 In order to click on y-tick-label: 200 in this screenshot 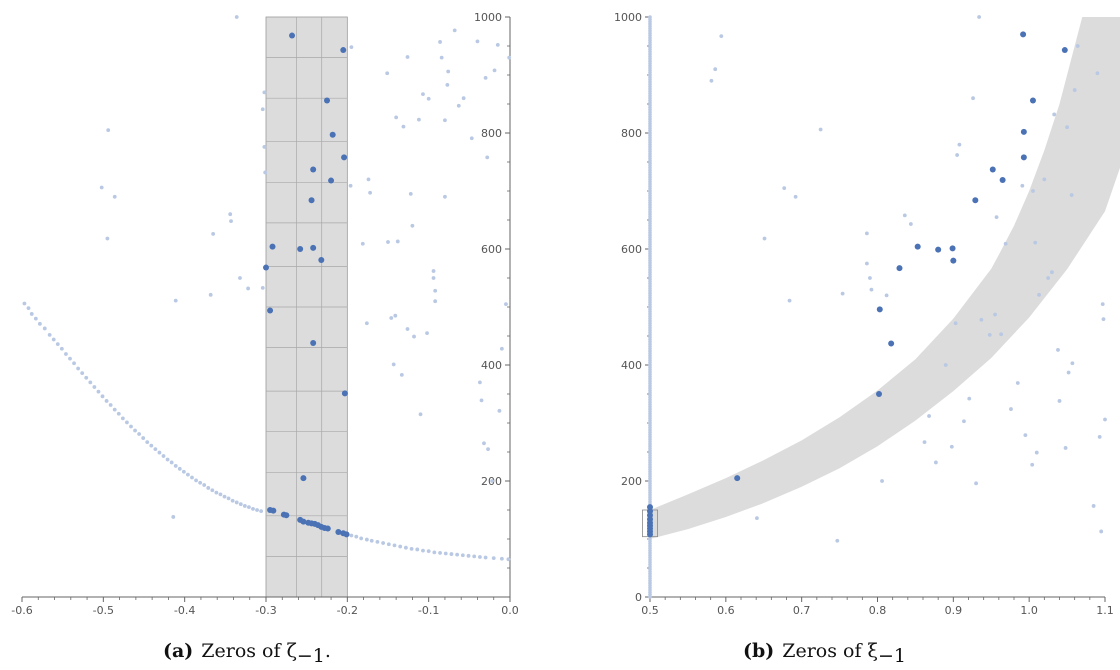, I will do `click(631, 481)`.